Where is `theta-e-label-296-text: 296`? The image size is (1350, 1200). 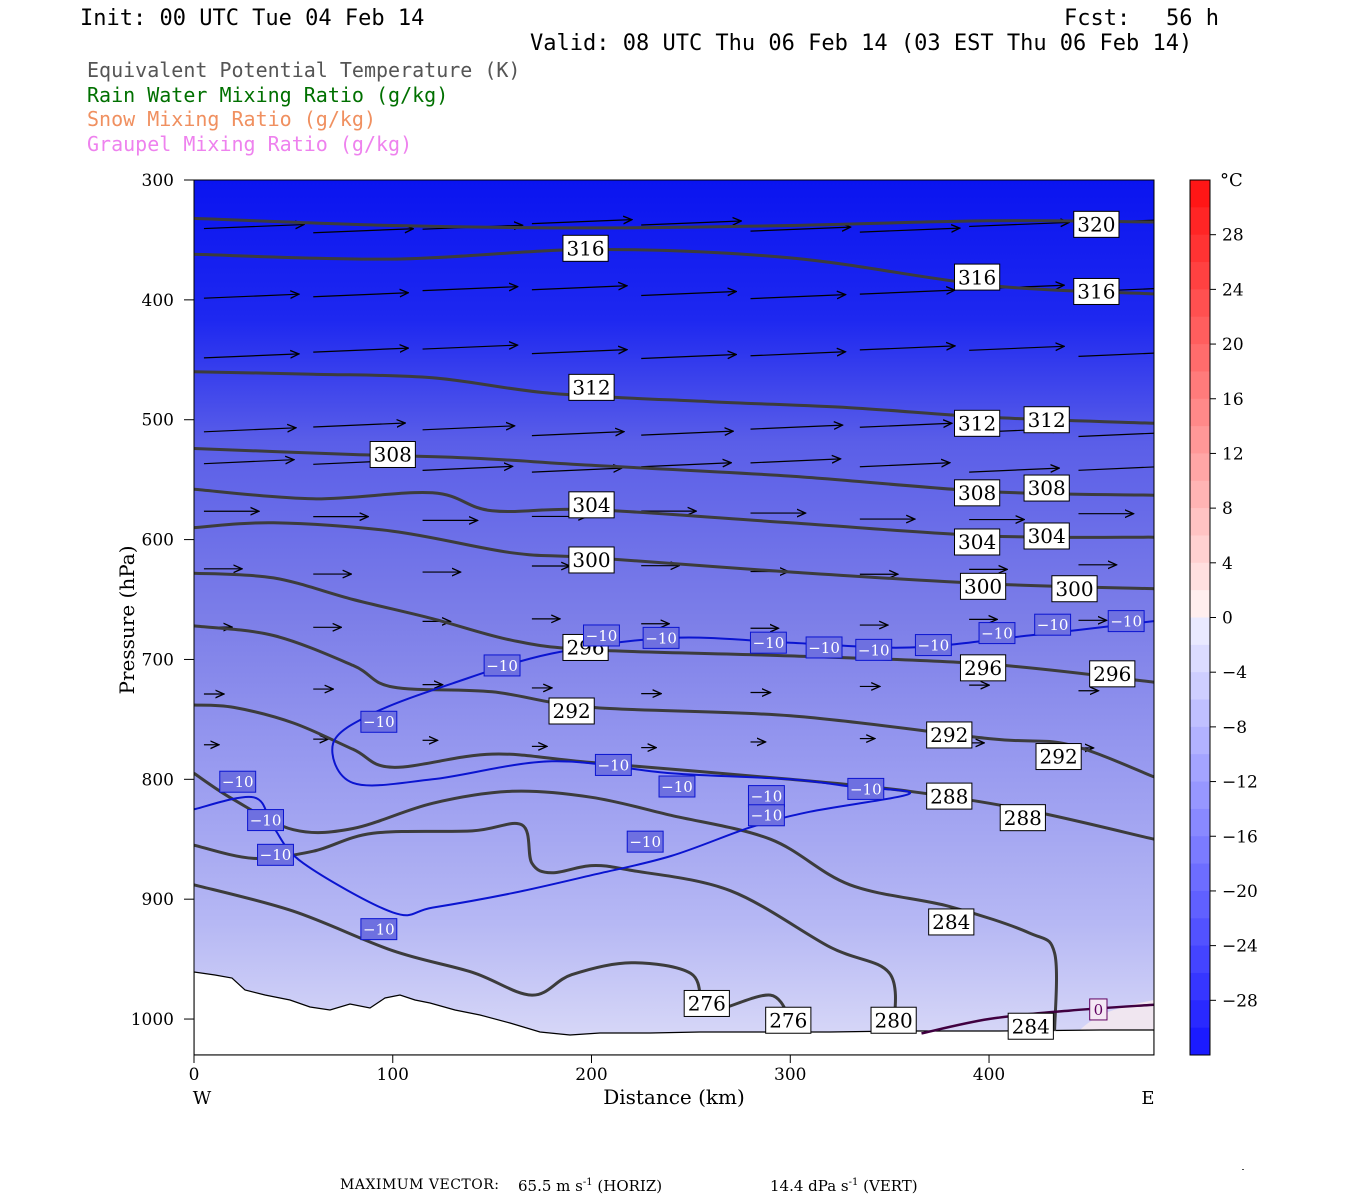 theta-e-label-296-text: 296 is located at coordinates (983, 668).